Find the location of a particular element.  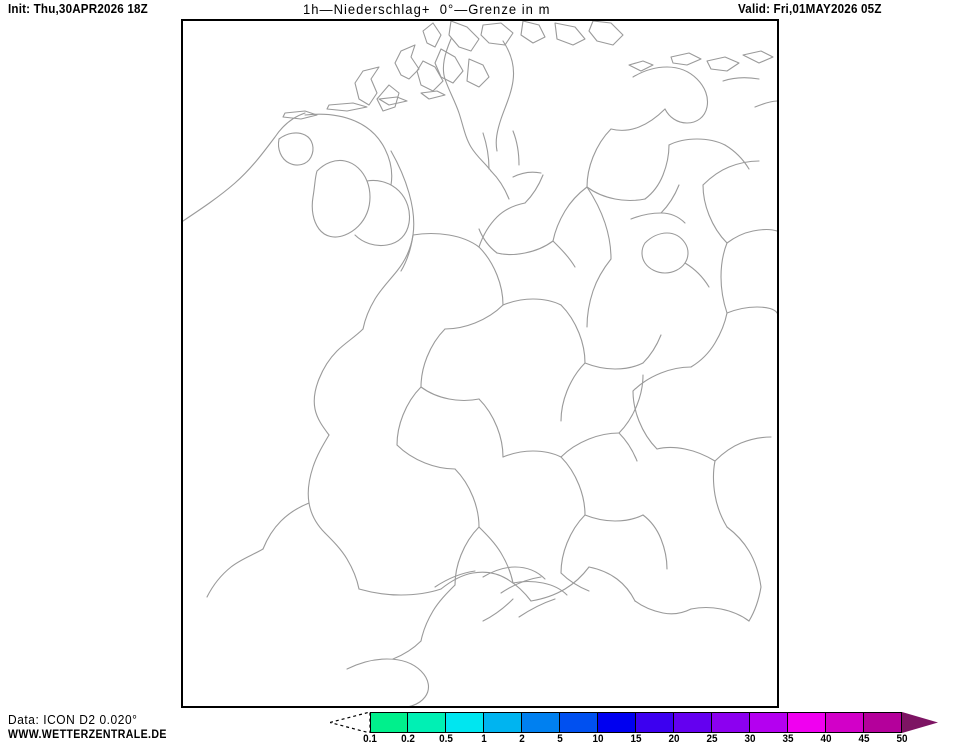

colorbar-tick-20: 20 is located at coordinates (674, 739).